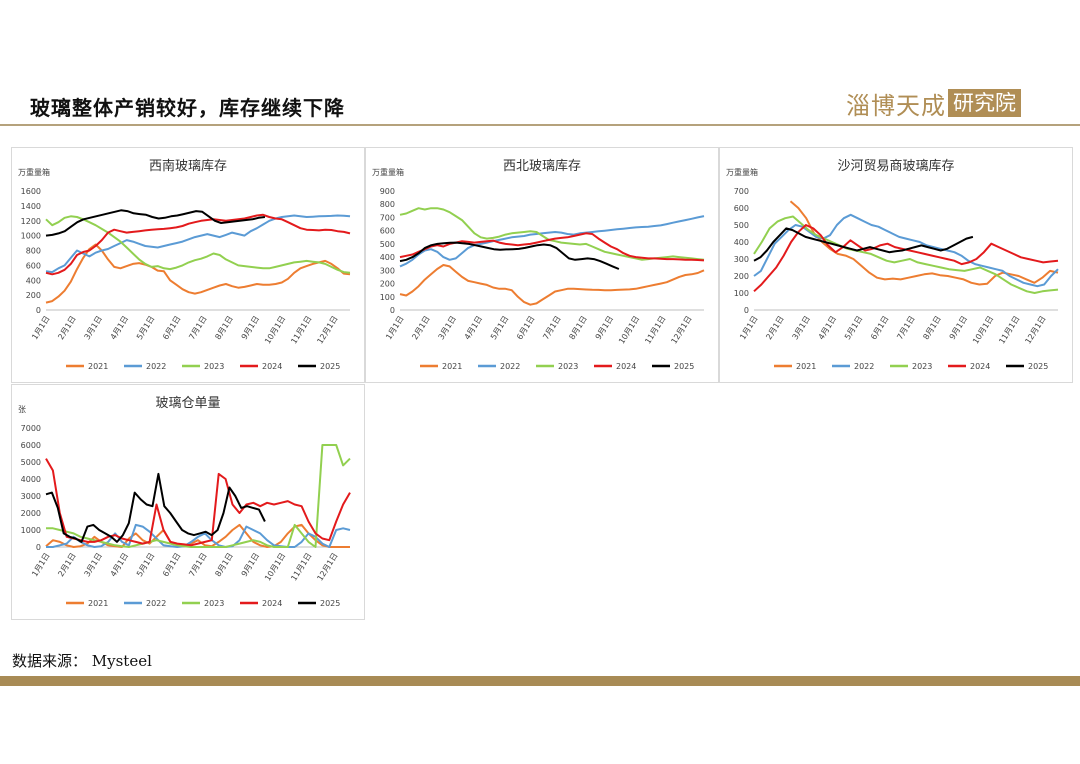  What do you see at coordinates (187, 403) in the screenshot?
I see `chart-title: 玻璃仓单量` at bounding box center [187, 403].